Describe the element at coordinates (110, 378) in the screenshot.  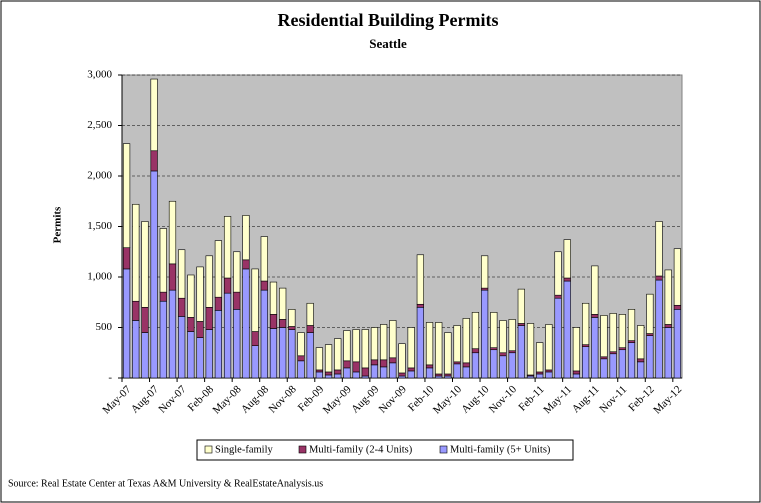
I see `y-tick-label: -` at that location.